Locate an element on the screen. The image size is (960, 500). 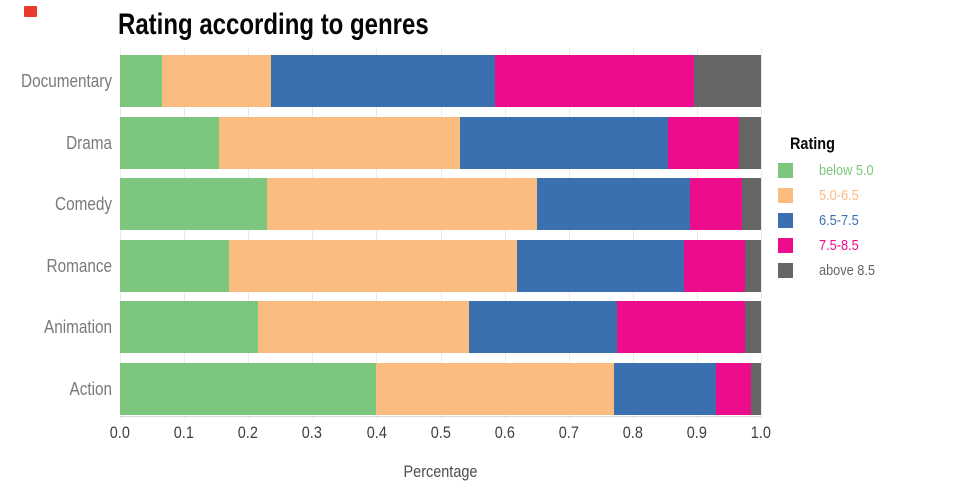
legend-label: below 5.0 is located at coordinates (851, 170).